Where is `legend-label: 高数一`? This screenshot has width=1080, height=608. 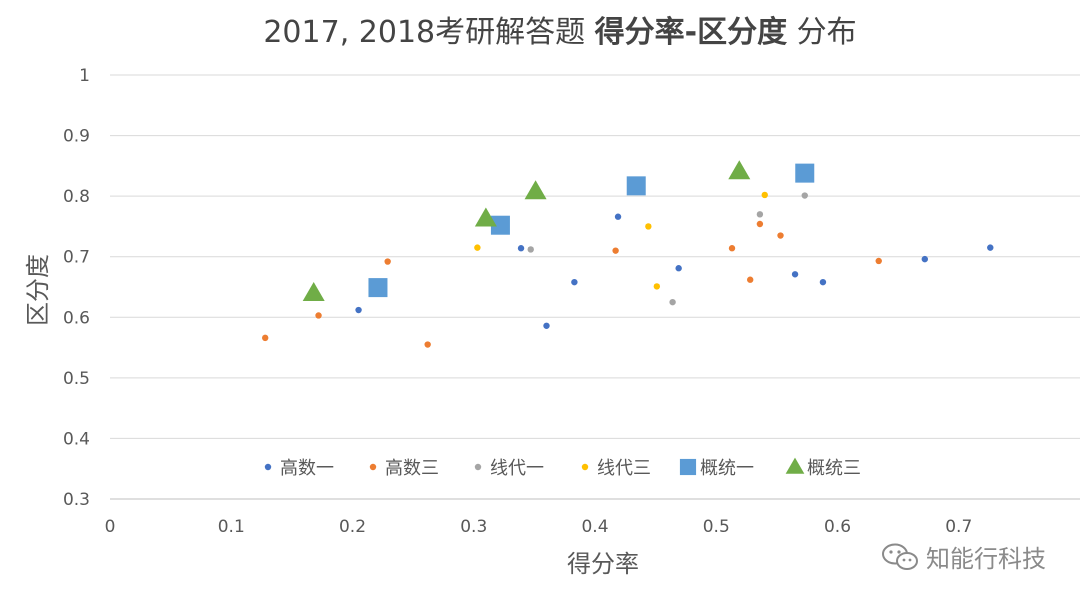
legend-label: 高数一 is located at coordinates (307, 468).